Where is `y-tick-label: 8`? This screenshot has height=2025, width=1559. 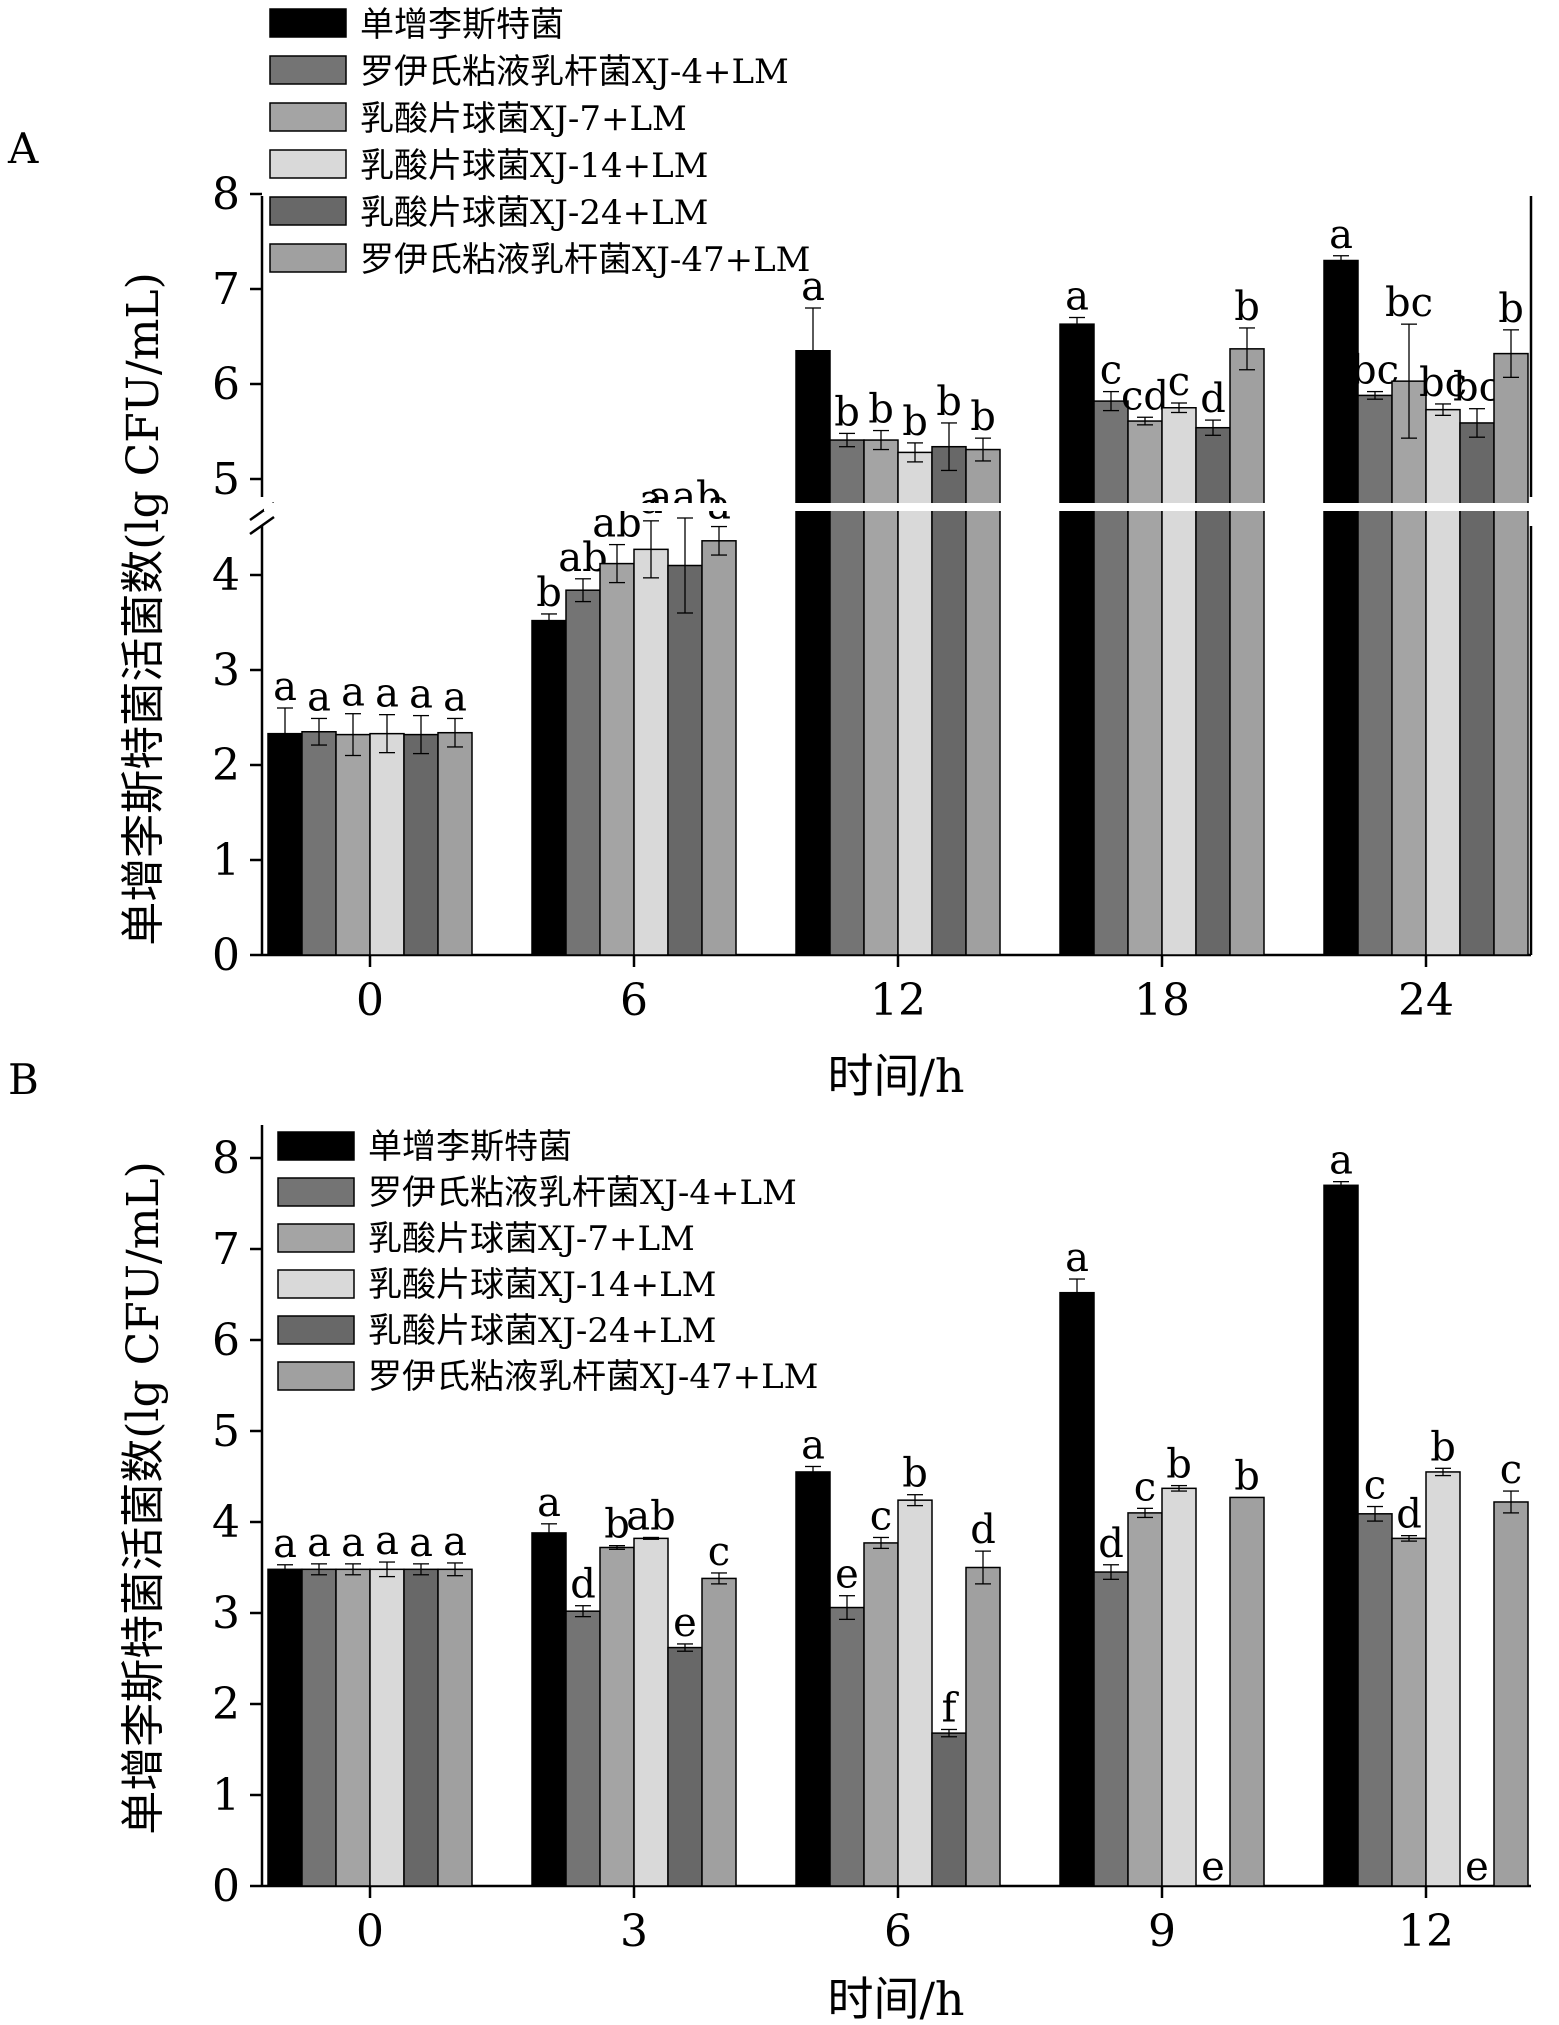 y-tick-label: 8 is located at coordinates (226, 1158).